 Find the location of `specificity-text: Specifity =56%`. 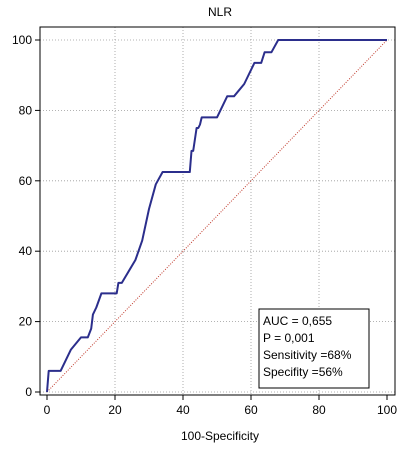

specificity-text: Specifity =56% is located at coordinates (303, 372).